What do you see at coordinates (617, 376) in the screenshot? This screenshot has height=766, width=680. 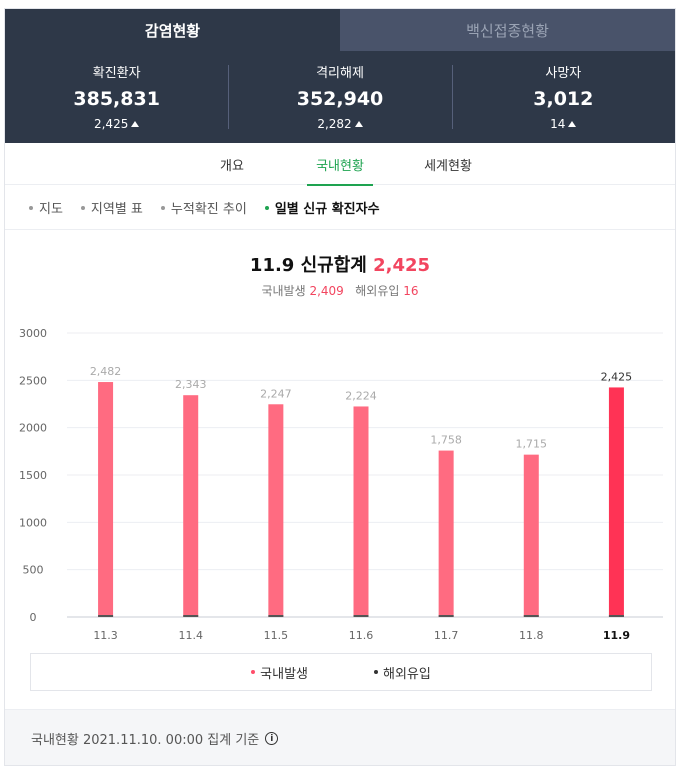 I see `data-label: 2,425` at bounding box center [617, 376].